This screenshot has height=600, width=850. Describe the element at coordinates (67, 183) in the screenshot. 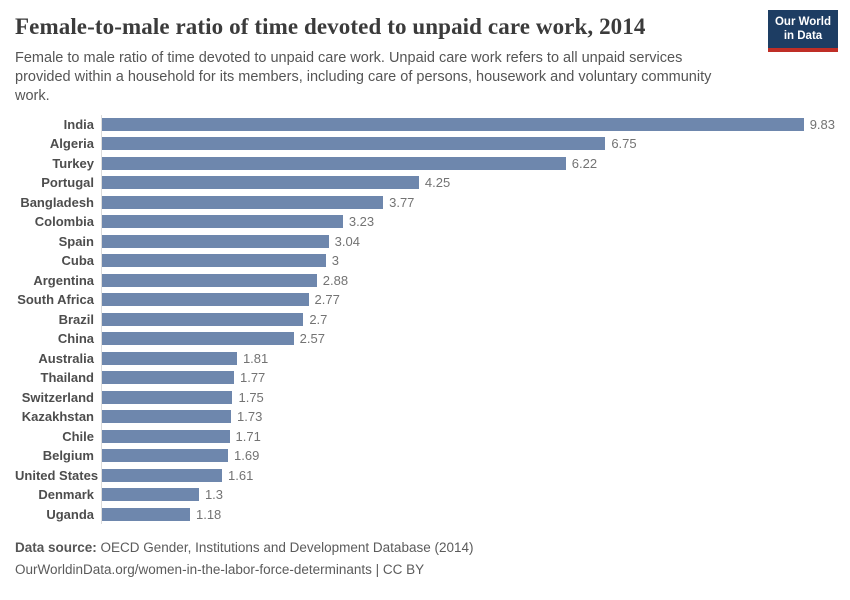

I see `country-label: Portugal` at that location.